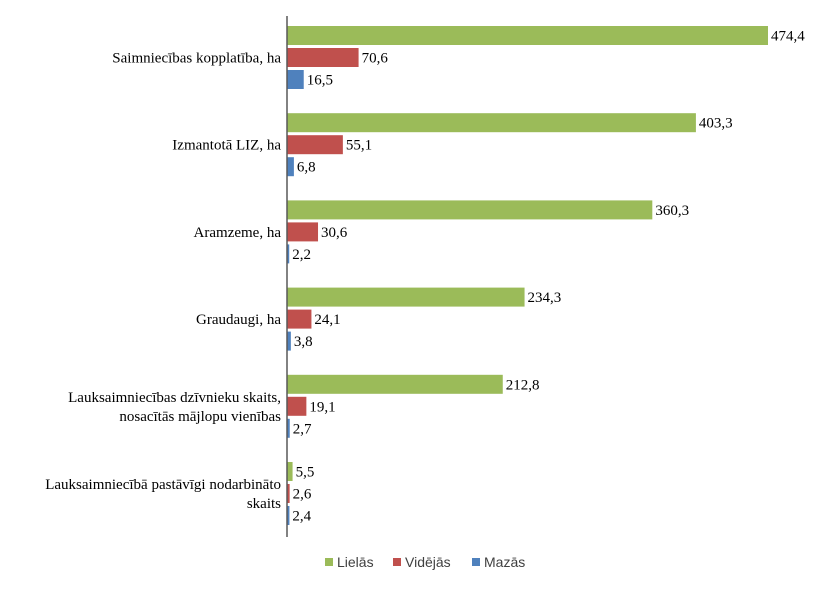 The width and height of the screenshot is (814, 613). Describe the element at coordinates (327, 320) in the screenshot. I see `data-label: 24,1` at that location.